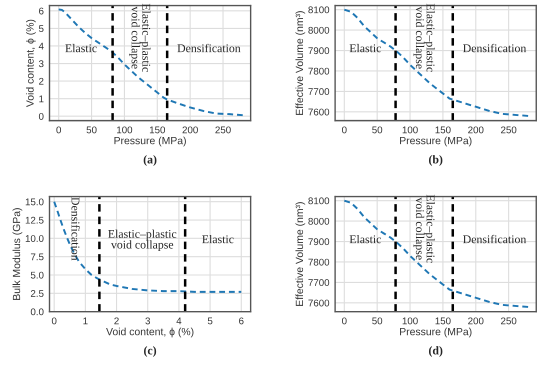 Image resolution: width=550 pixels, height=371 pixels. What do you see at coordinates (41, 11) in the screenshot?
I see `y-tick-label: 6` at bounding box center [41, 11].